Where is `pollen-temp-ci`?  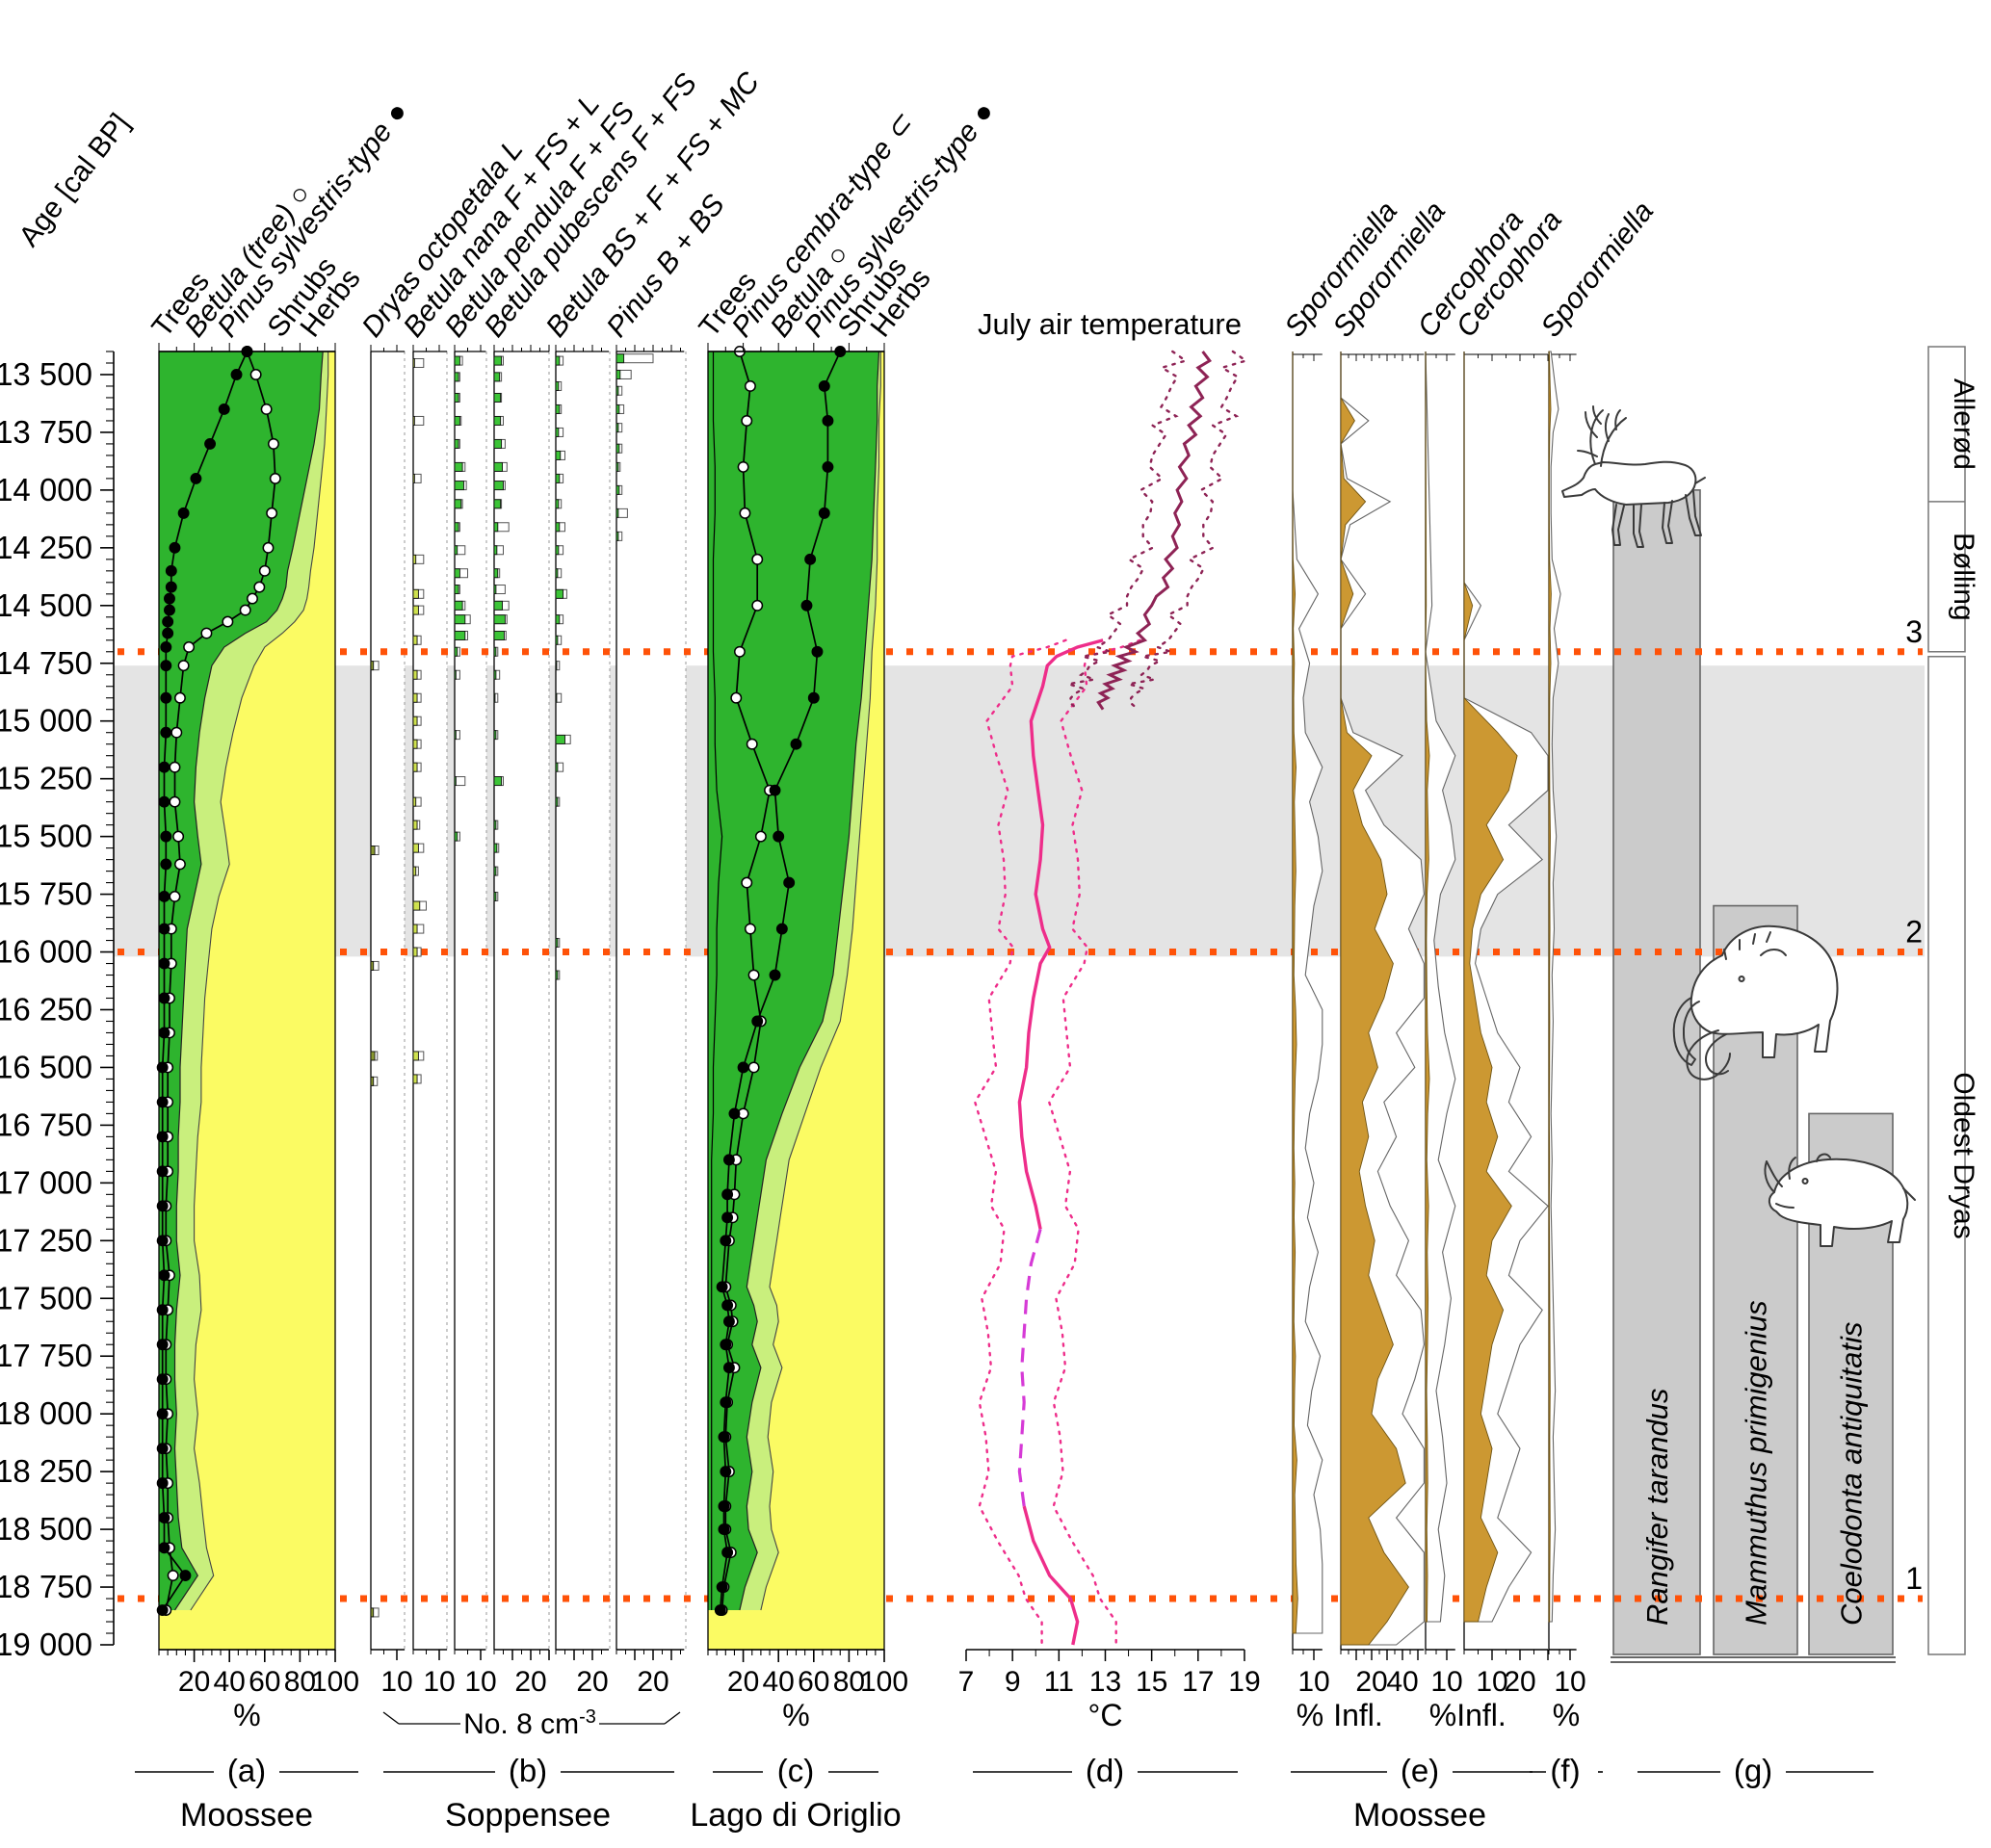
pollen-temp-ci is located at coordinates (1094, 1142).